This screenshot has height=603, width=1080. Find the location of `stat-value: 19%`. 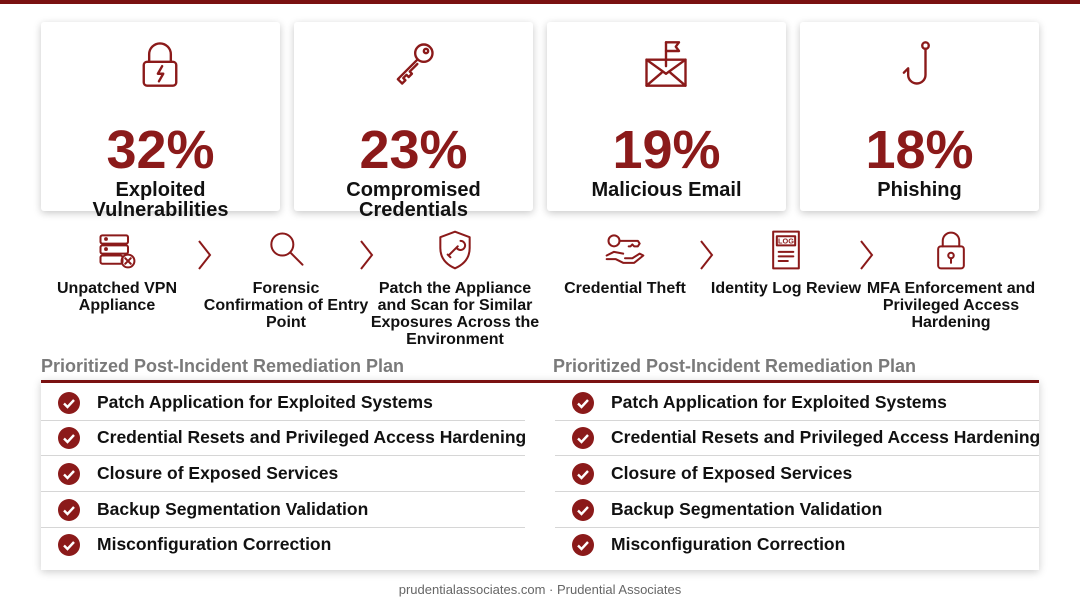

stat-value: 19% is located at coordinates (666, 150).